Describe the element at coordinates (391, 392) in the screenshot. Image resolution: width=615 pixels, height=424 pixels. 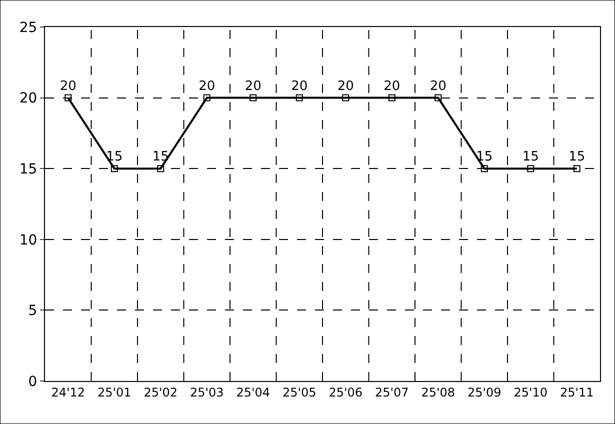
I see `x-tick-label: 25'07` at that location.